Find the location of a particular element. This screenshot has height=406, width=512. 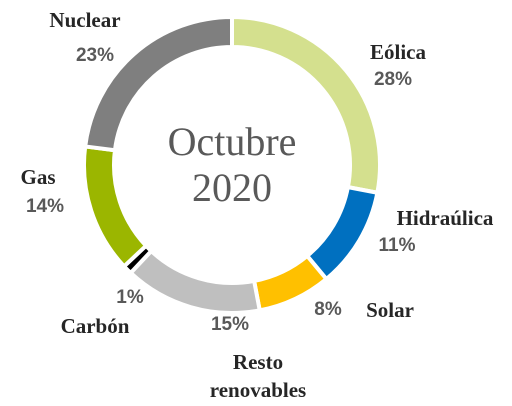

value-label: 28% is located at coordinates (393, 79).